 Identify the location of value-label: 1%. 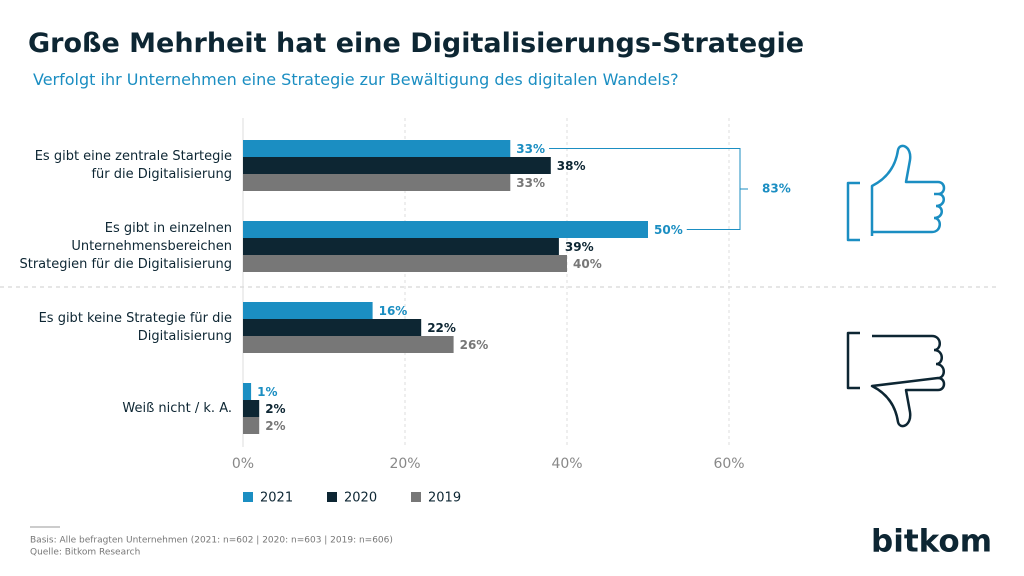
(267, 392).